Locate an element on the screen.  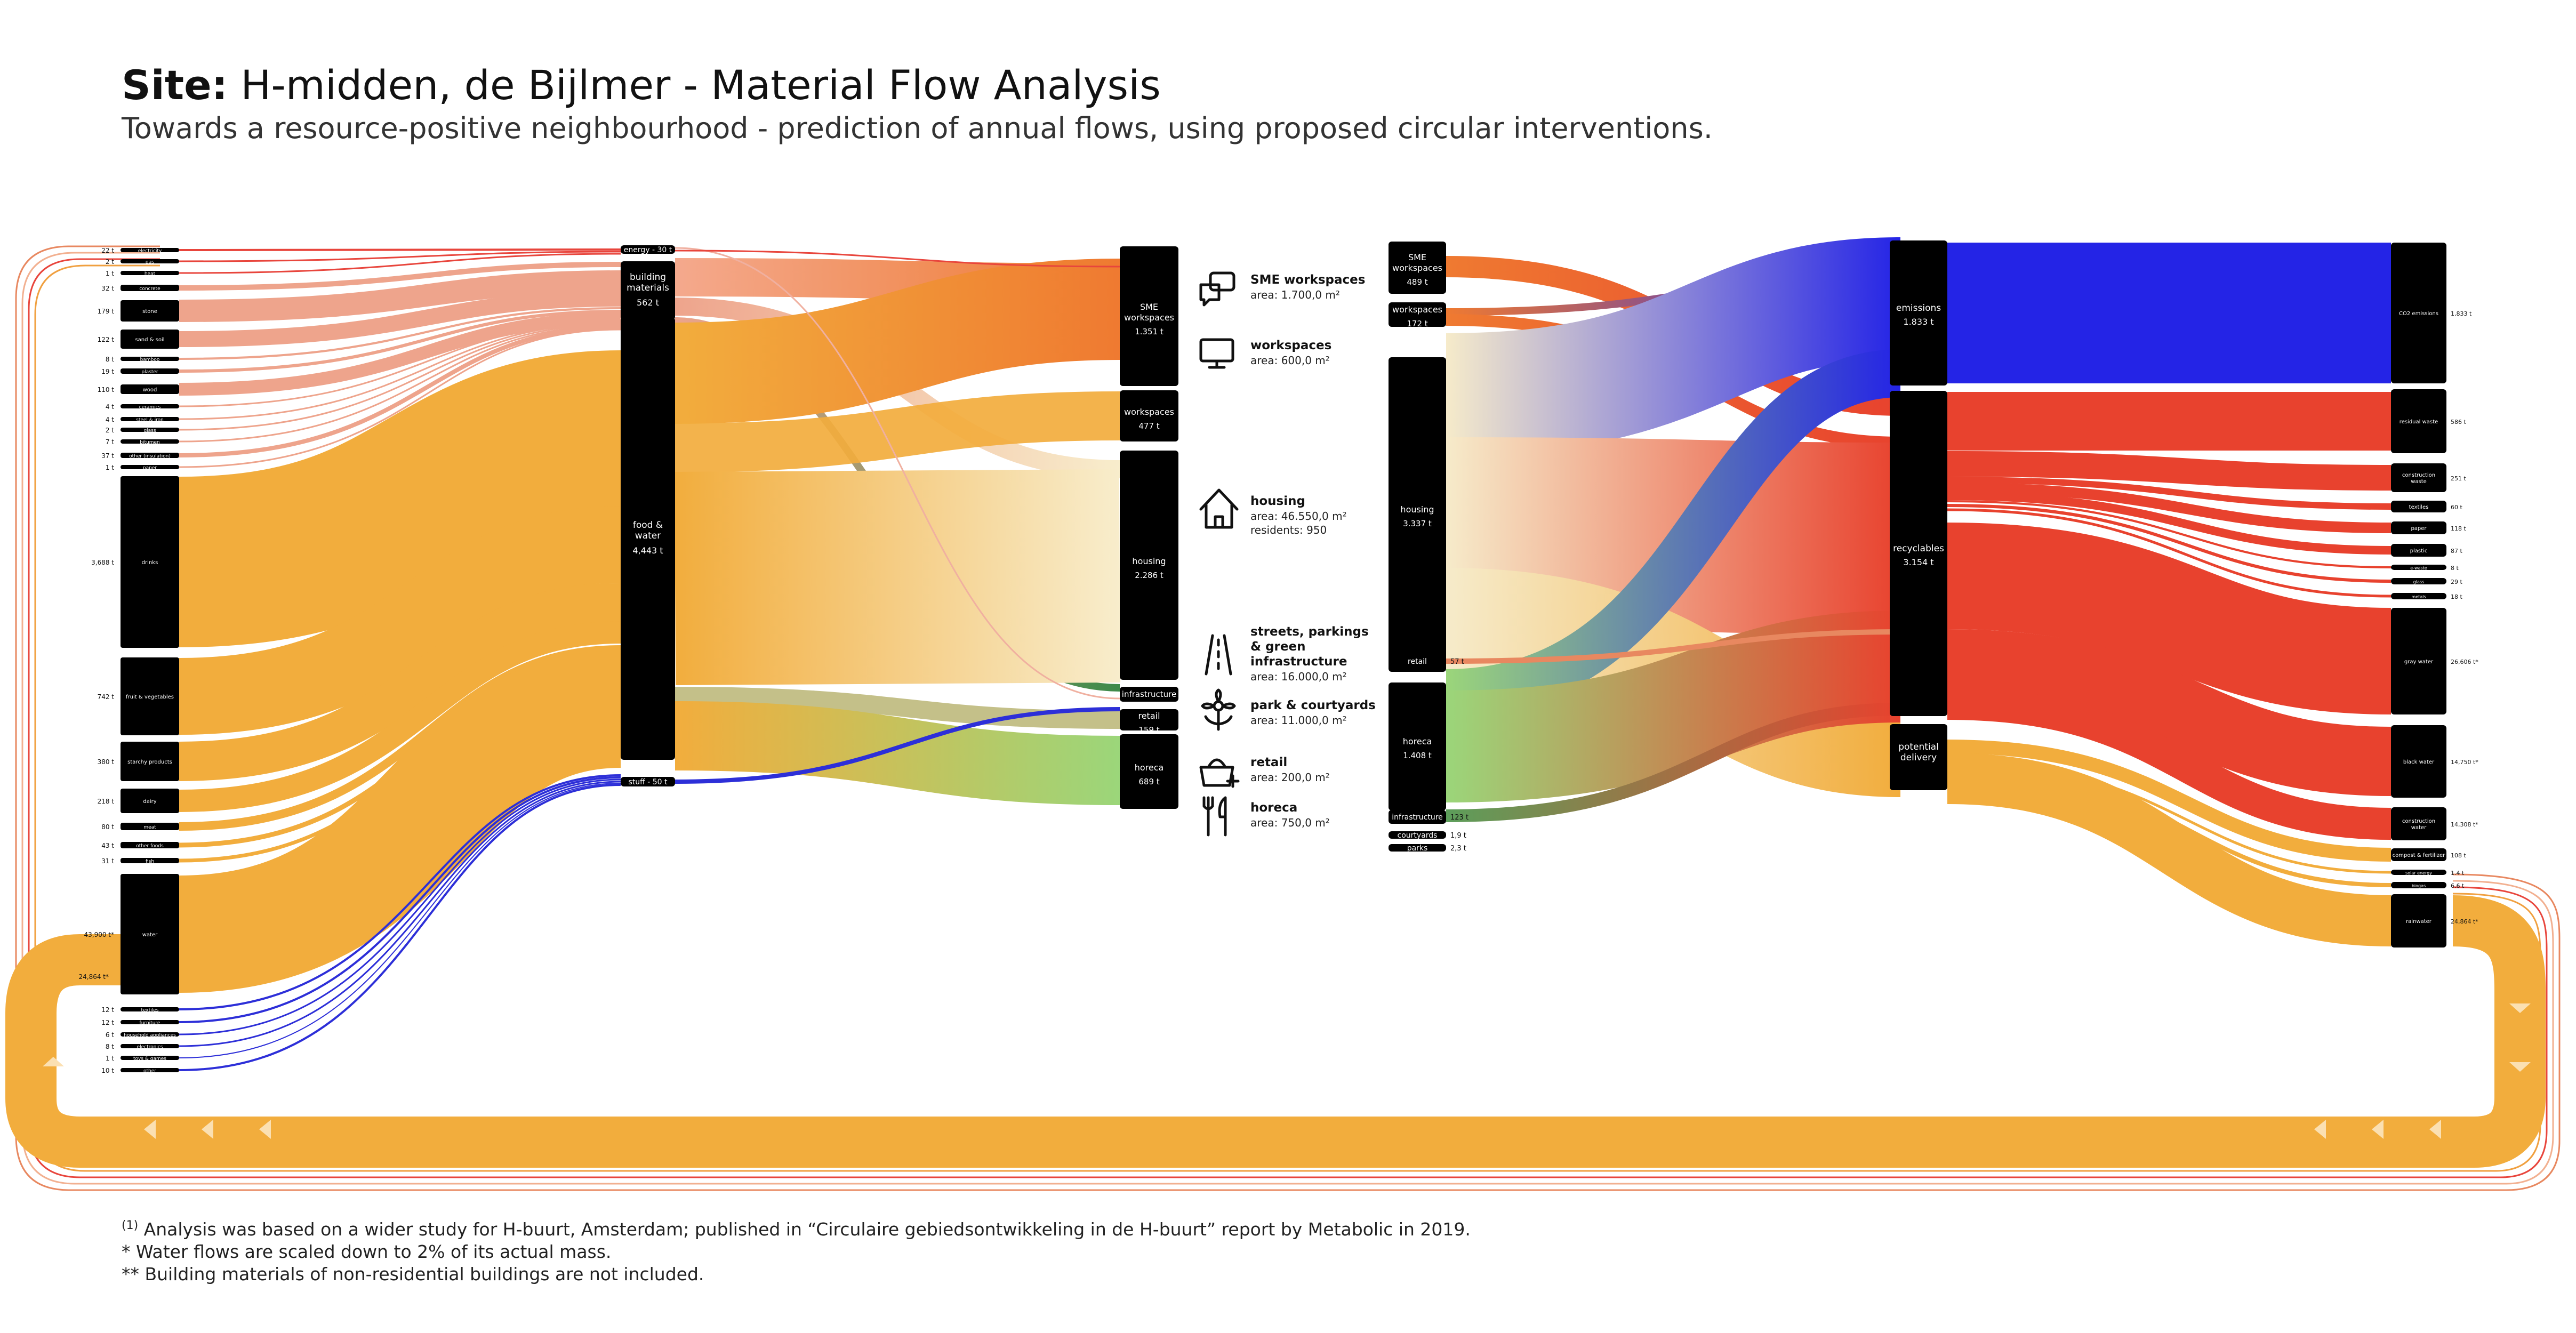
output-node-gray-water: gray water 26,606 t* is located at coordinates (2434, 661).